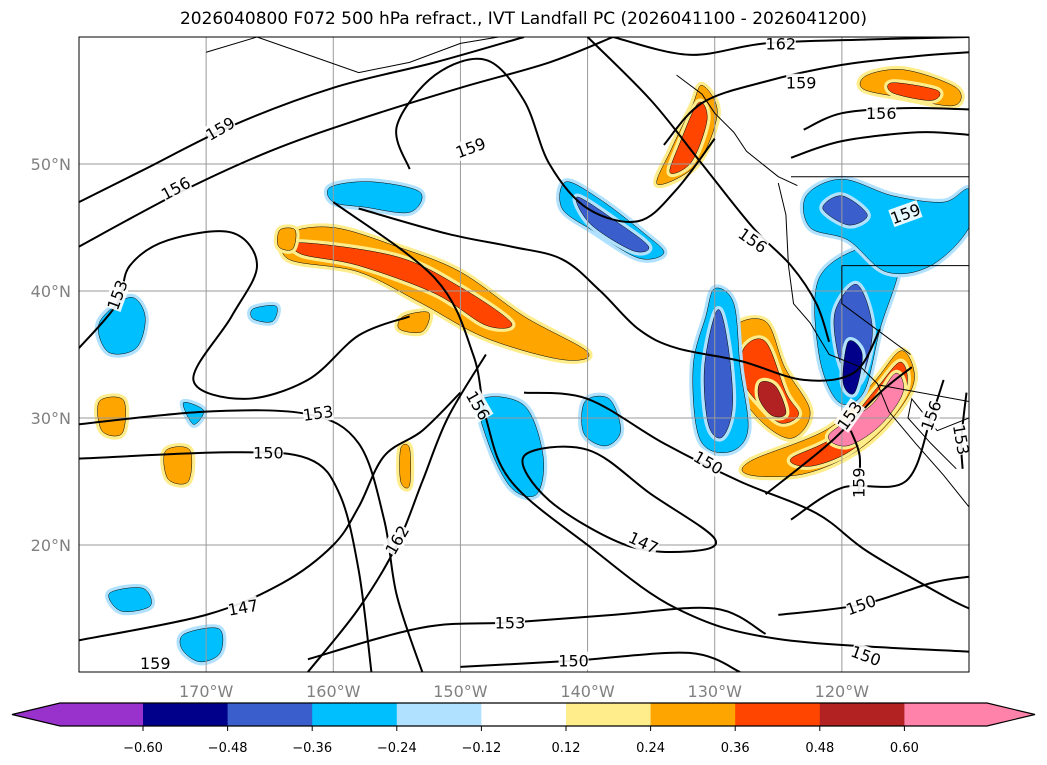  What do you see at coordinates (650, 748) in the screenshot?
I see `colorbar-tick-label: 0.24` at bounding box center [650, 748].